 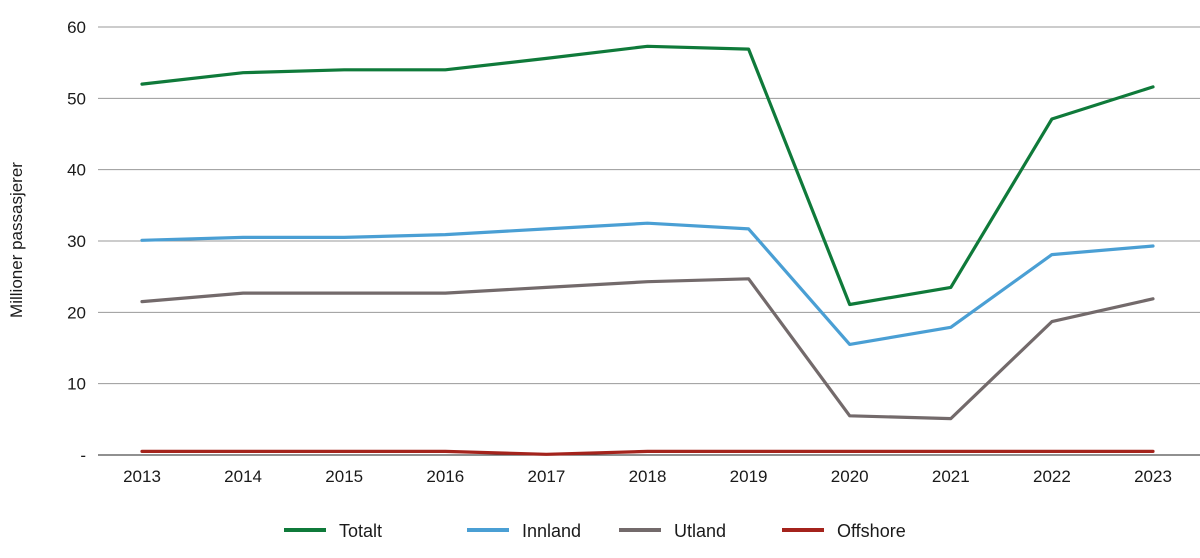 I want to click on x-tick-label: 2020, so click(x=850, y=476).